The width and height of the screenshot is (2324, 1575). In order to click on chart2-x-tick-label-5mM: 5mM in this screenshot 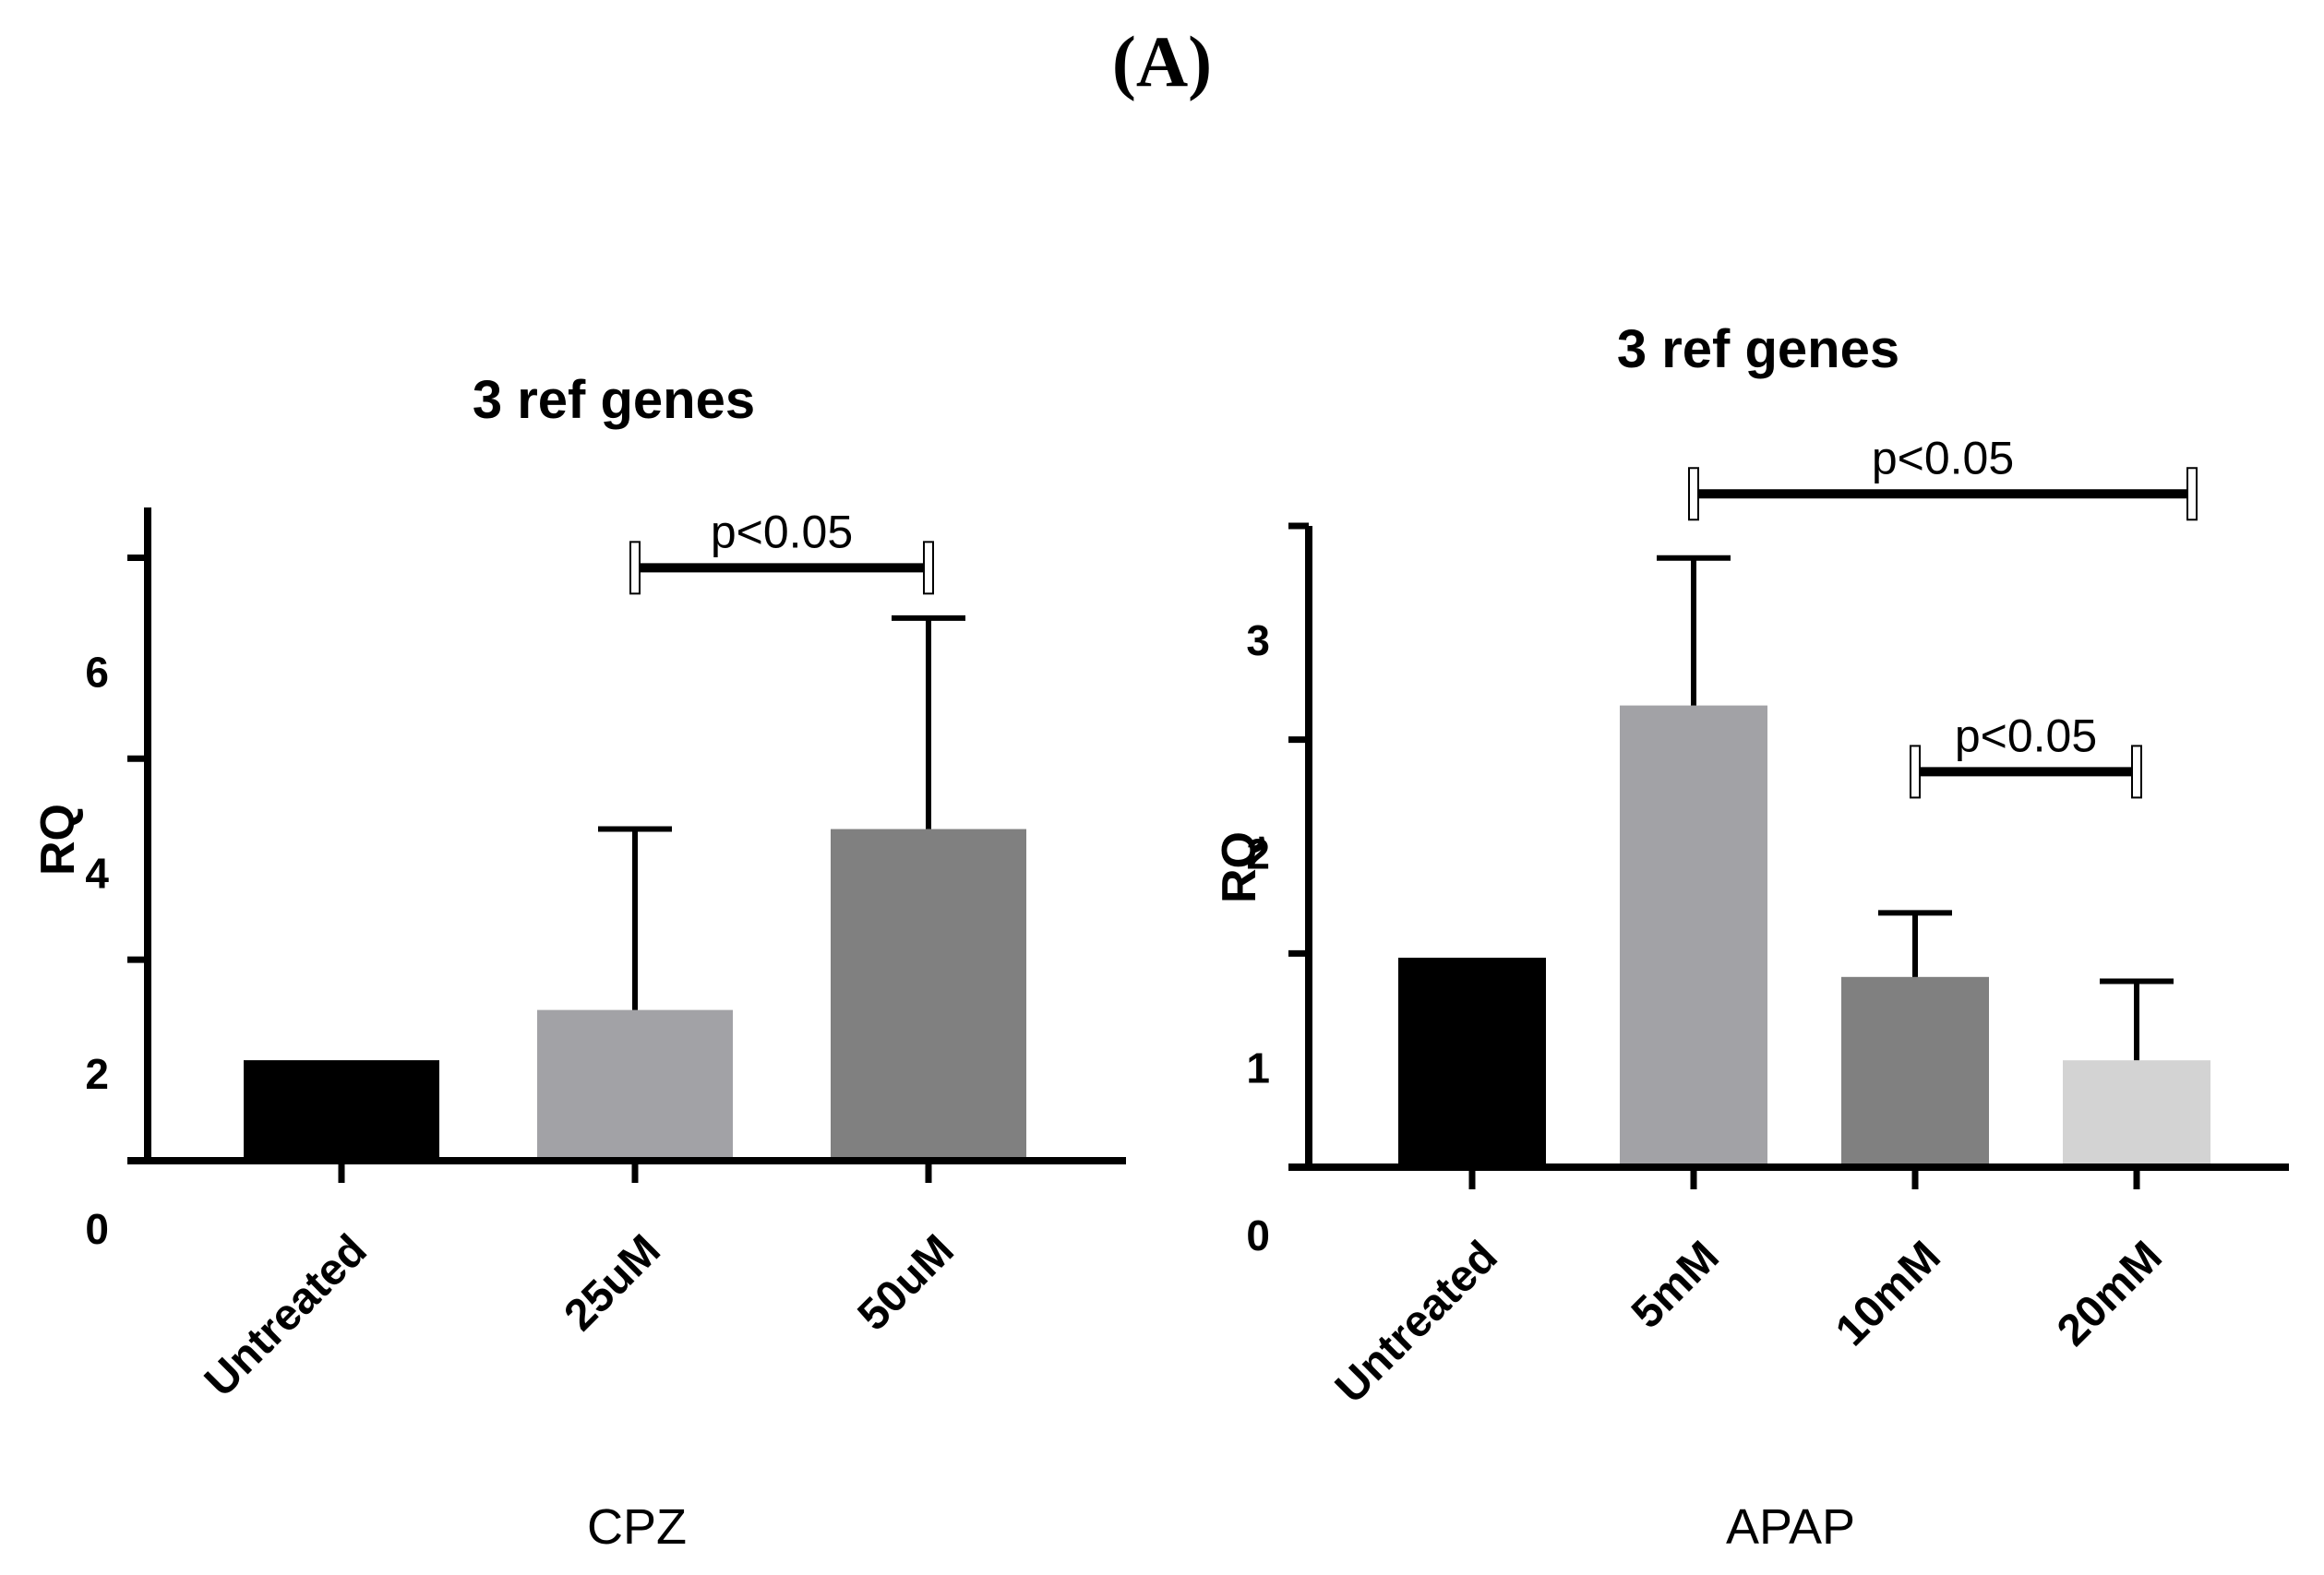, I will do `click(1676, 1285)`.